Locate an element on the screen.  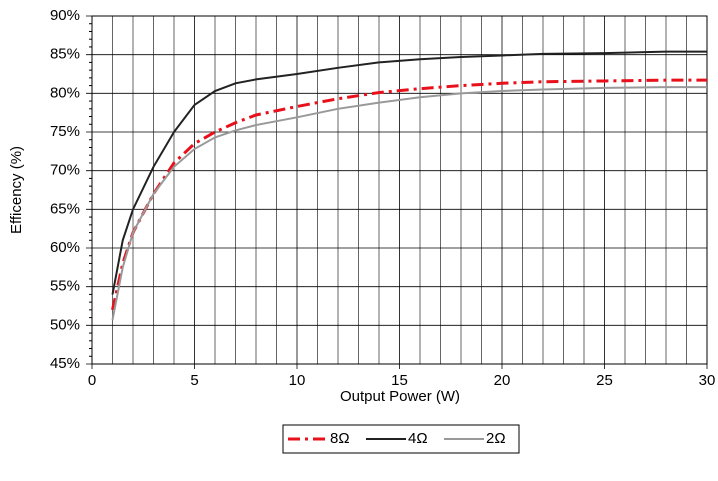
legend-label: 4Ω is located at coordinates (418, 438).